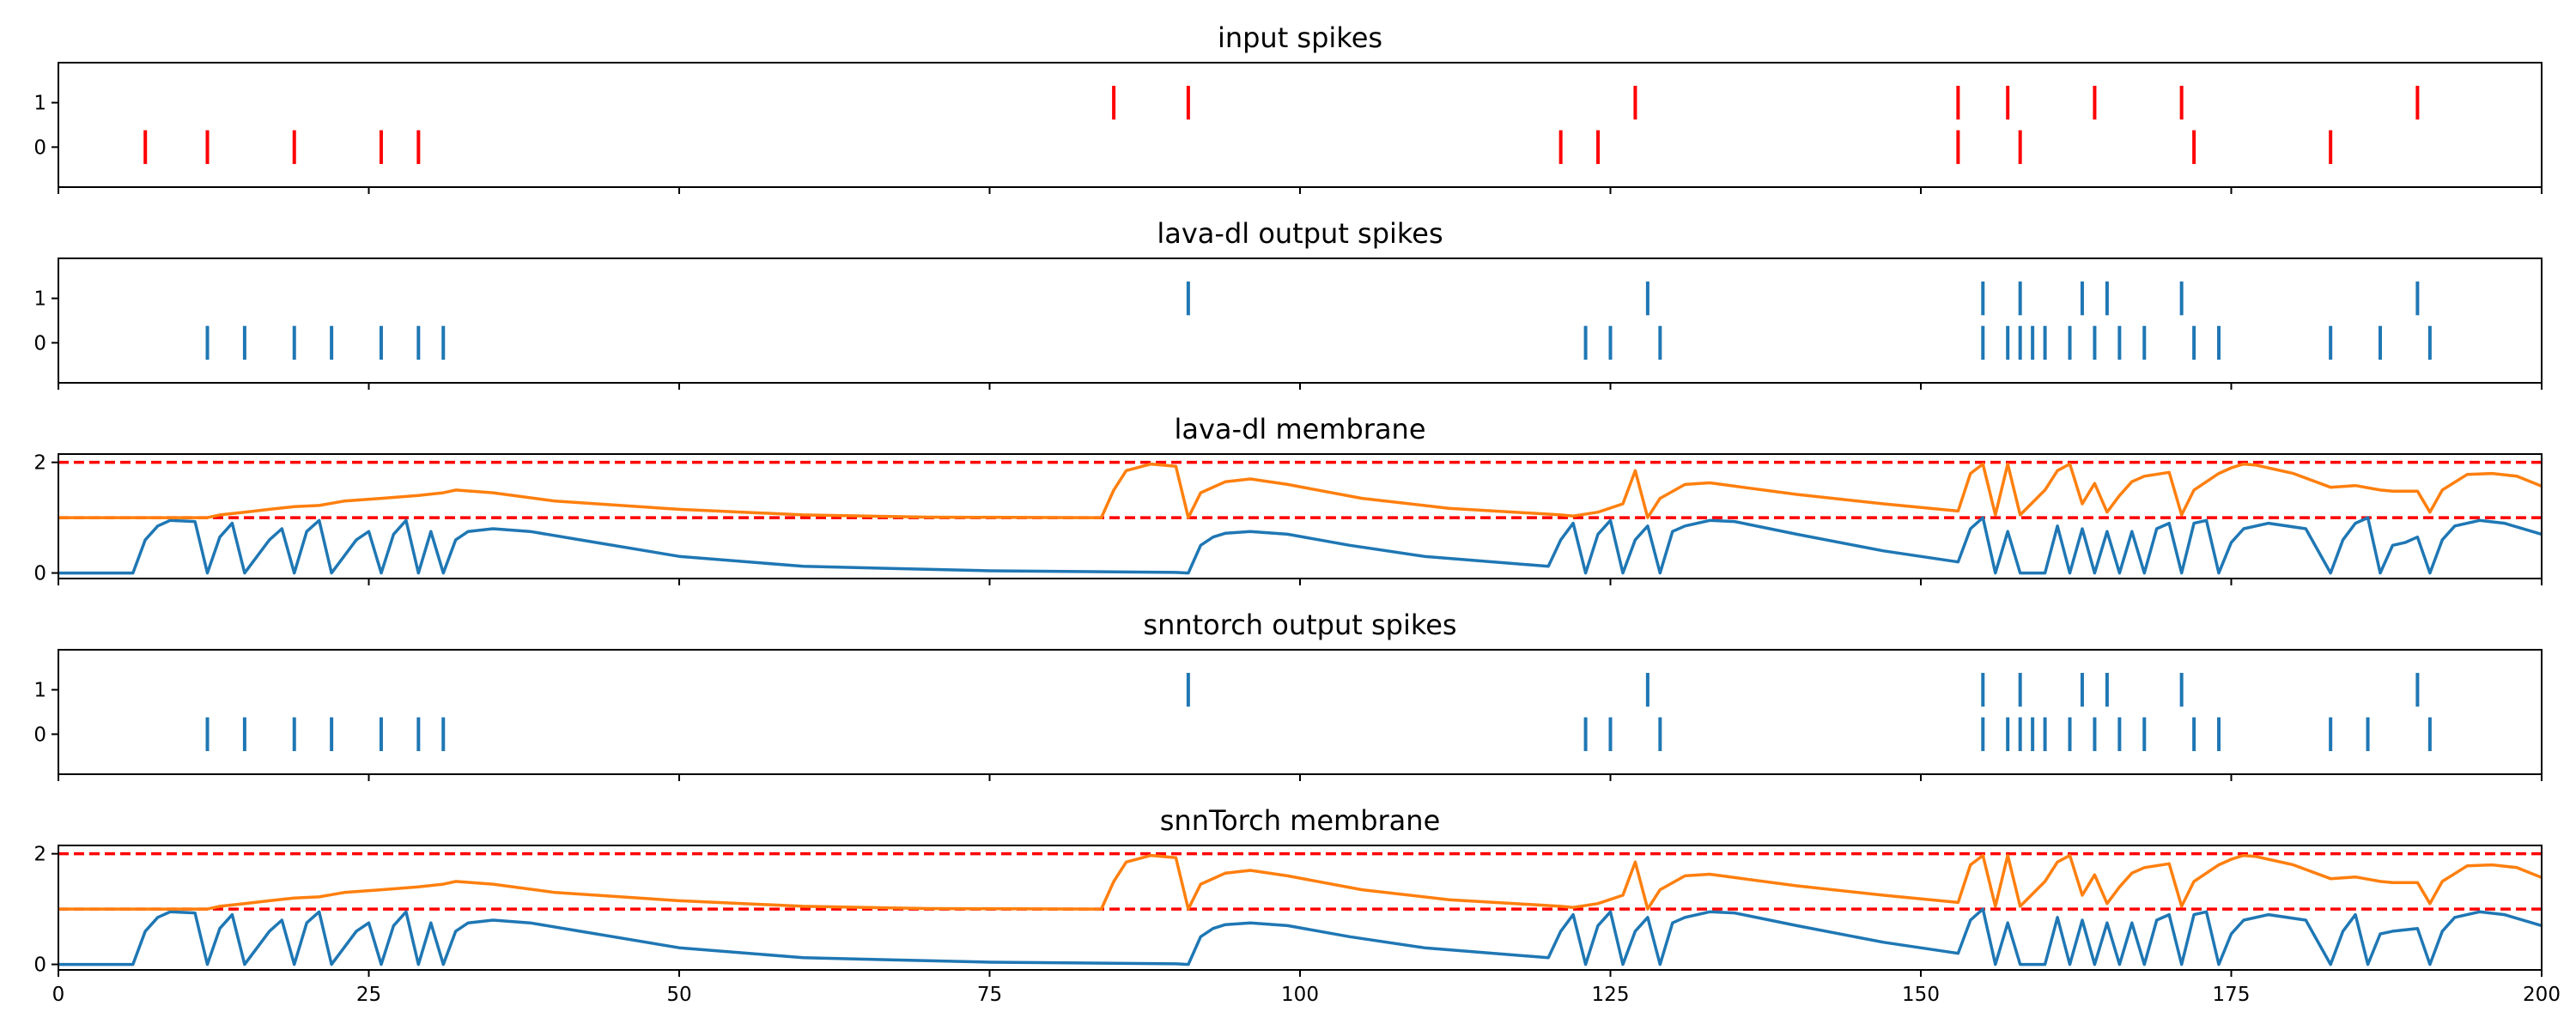 This screenshot has width=2576, height=1030. I want to click on x-tick-label: 0, so click(59, 995).